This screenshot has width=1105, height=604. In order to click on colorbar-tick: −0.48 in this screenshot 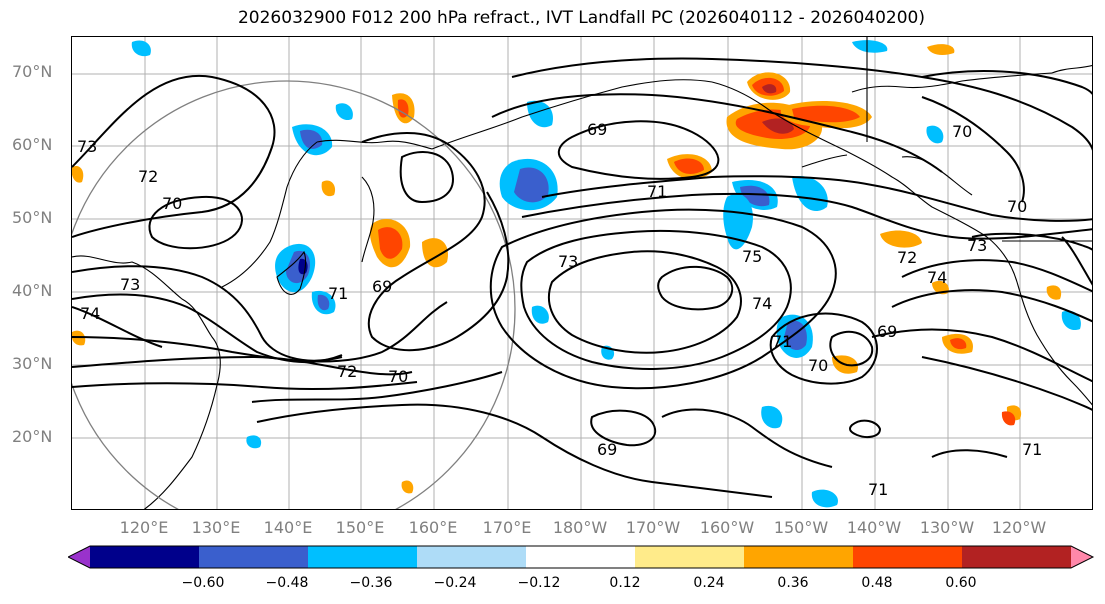, I will do `click(287, 583)`.